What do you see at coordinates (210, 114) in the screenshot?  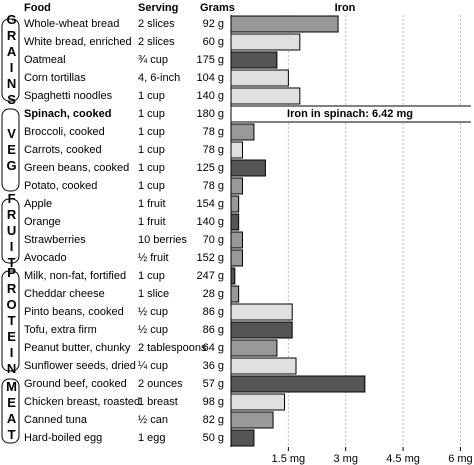 I see `grams: 180 g` at bounding box center [210, 114].